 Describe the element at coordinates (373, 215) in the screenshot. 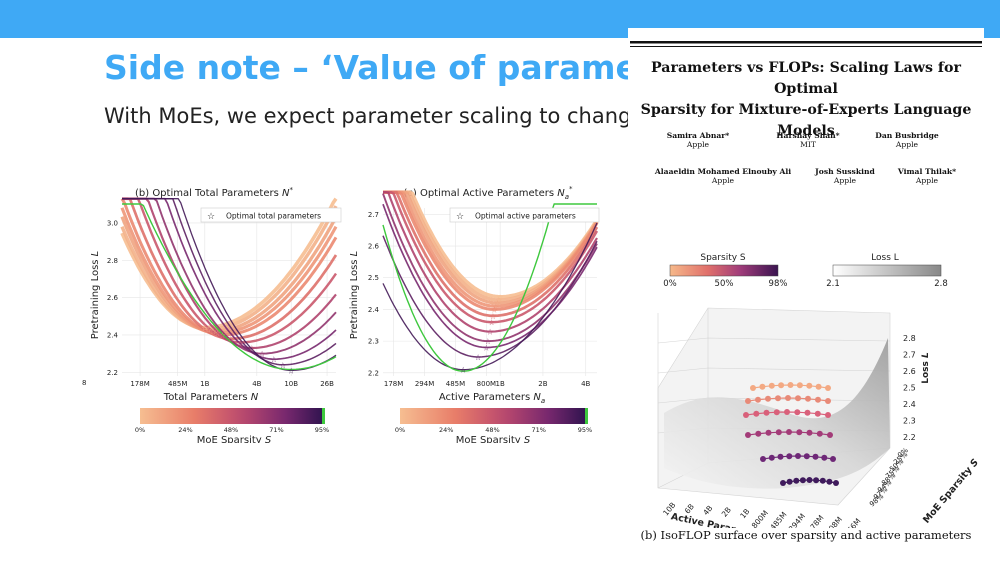

I see `y-tick-label: 2.7` at that location.